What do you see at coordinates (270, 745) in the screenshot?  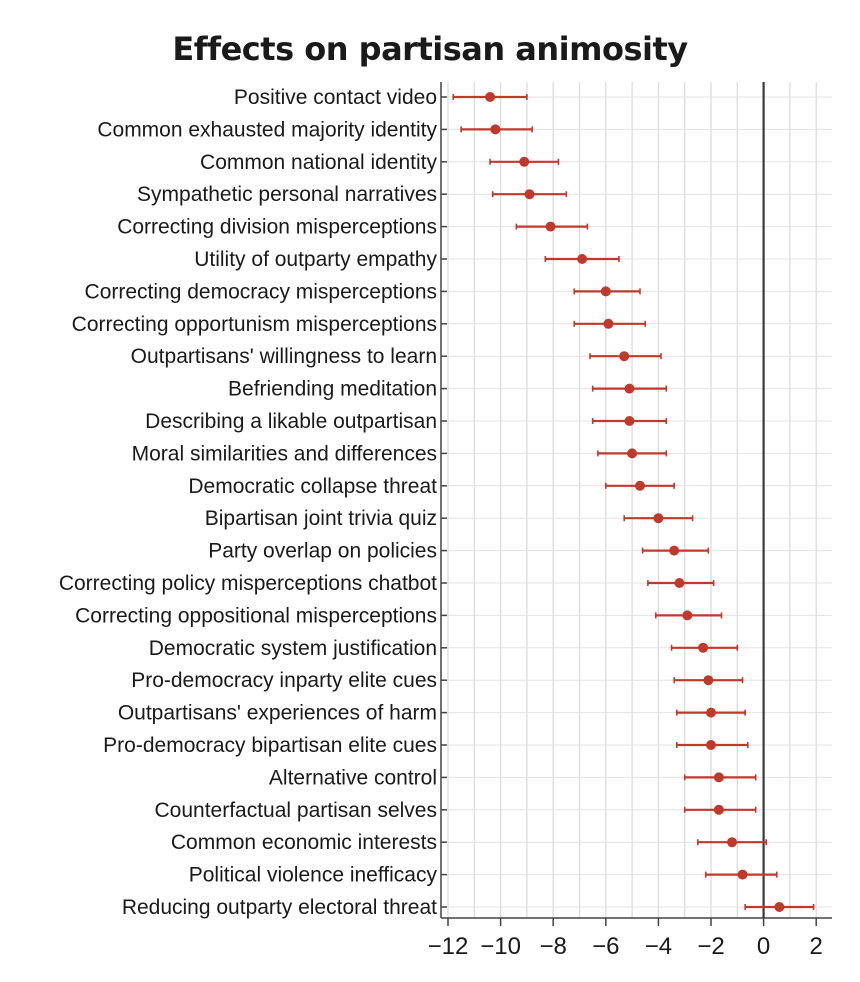 I see `category-label: Pro-democracy bipartisan elite cues` at bounding box center [270, 745].